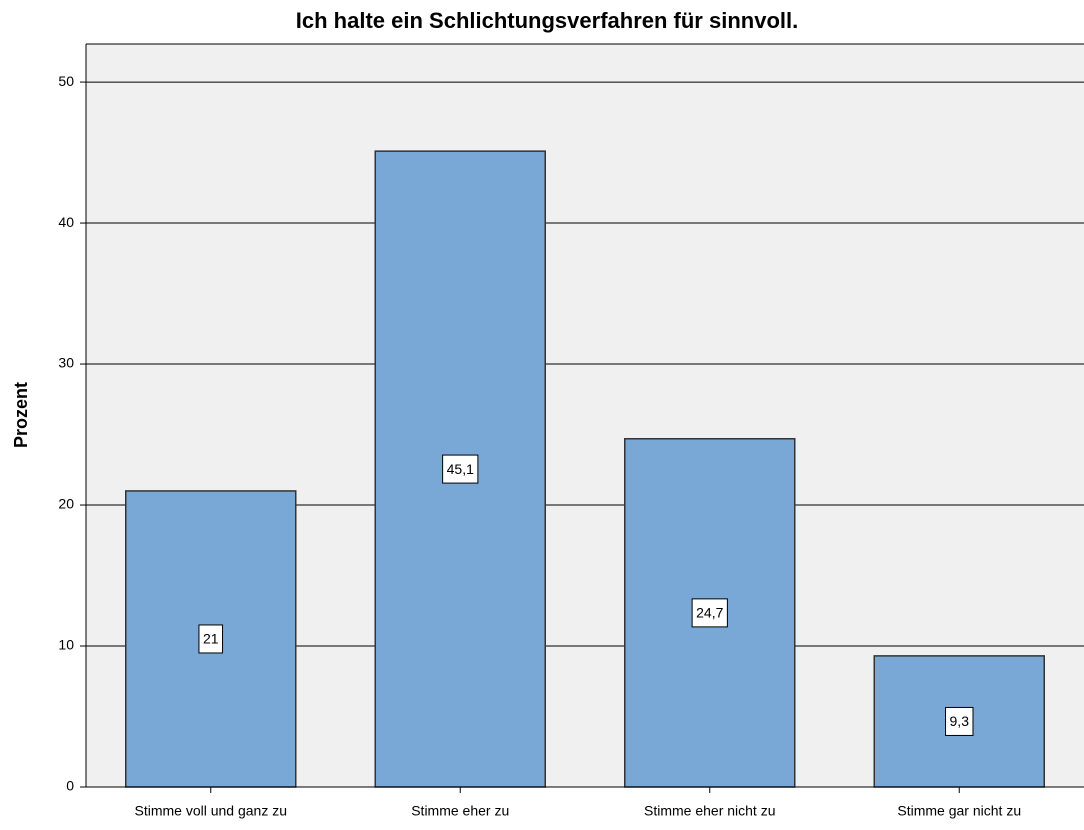 The image size is (1084, 830). I want to click on value-label: 21, so click(211, 639).